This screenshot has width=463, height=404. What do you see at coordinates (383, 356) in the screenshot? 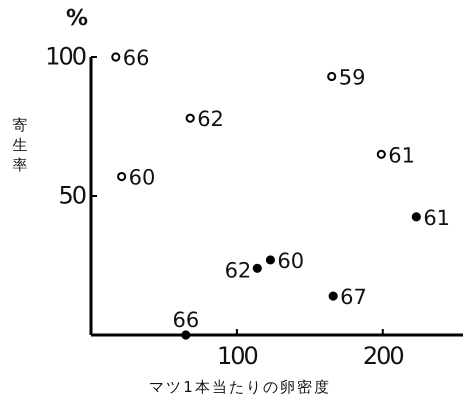
I see `x-tick-label: 200` at bounding box center [383, 356].